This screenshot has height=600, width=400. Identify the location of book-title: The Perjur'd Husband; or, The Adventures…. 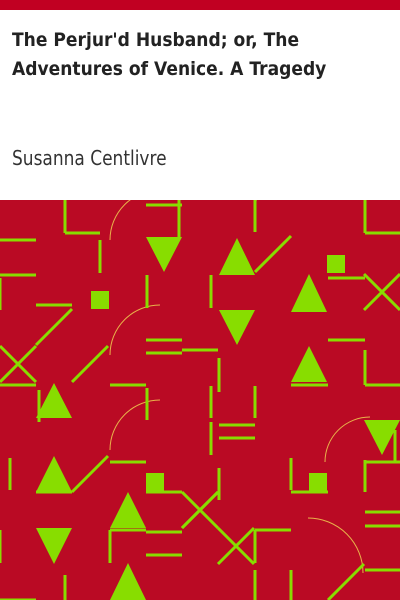
(169, 54).